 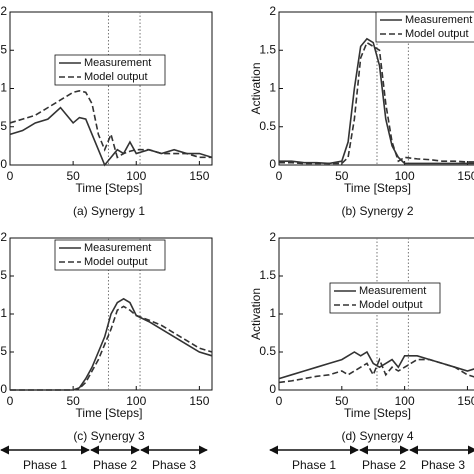 What do you see at coordinates (377, 436) in the screenshot?
I see `caption: (d) Synergy 4` at bounding box center [377, 436].